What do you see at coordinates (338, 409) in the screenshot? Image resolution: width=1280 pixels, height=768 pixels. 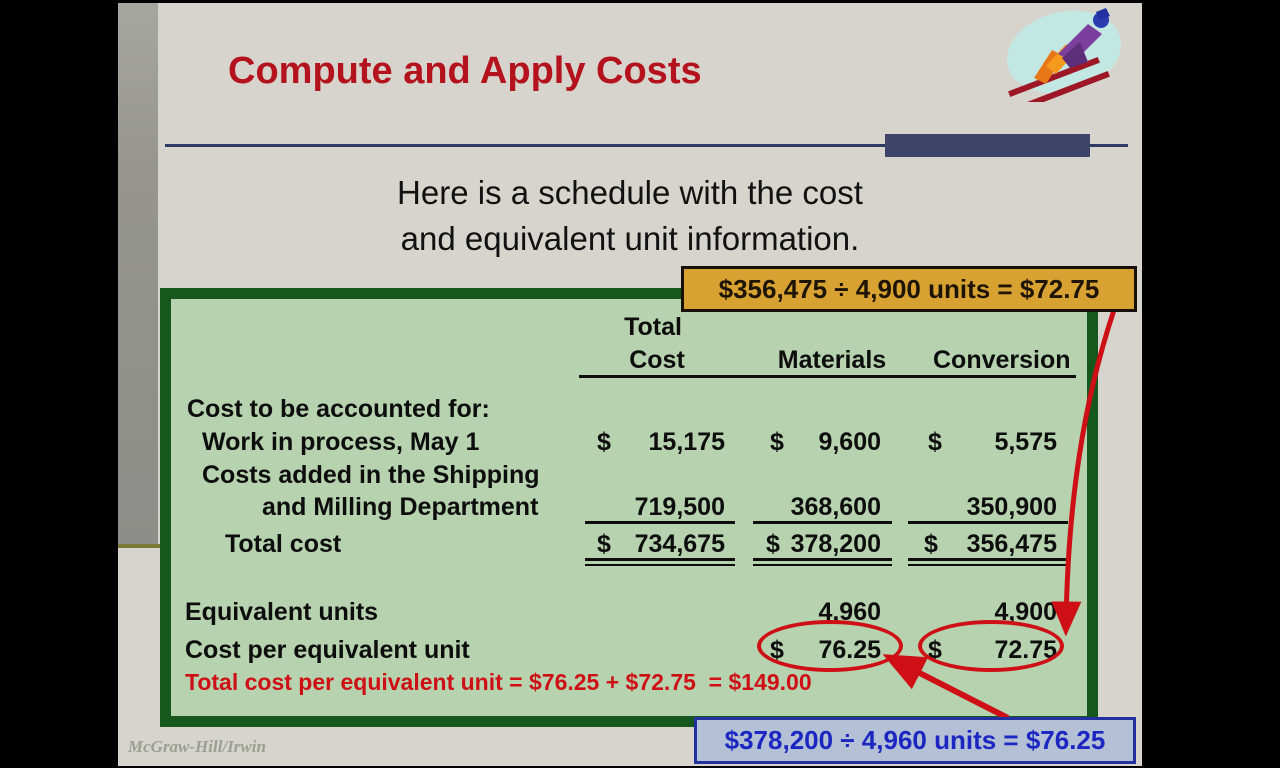 I see `row-section-label: Cost to be accounted for:` at bounding box center [338, 409].